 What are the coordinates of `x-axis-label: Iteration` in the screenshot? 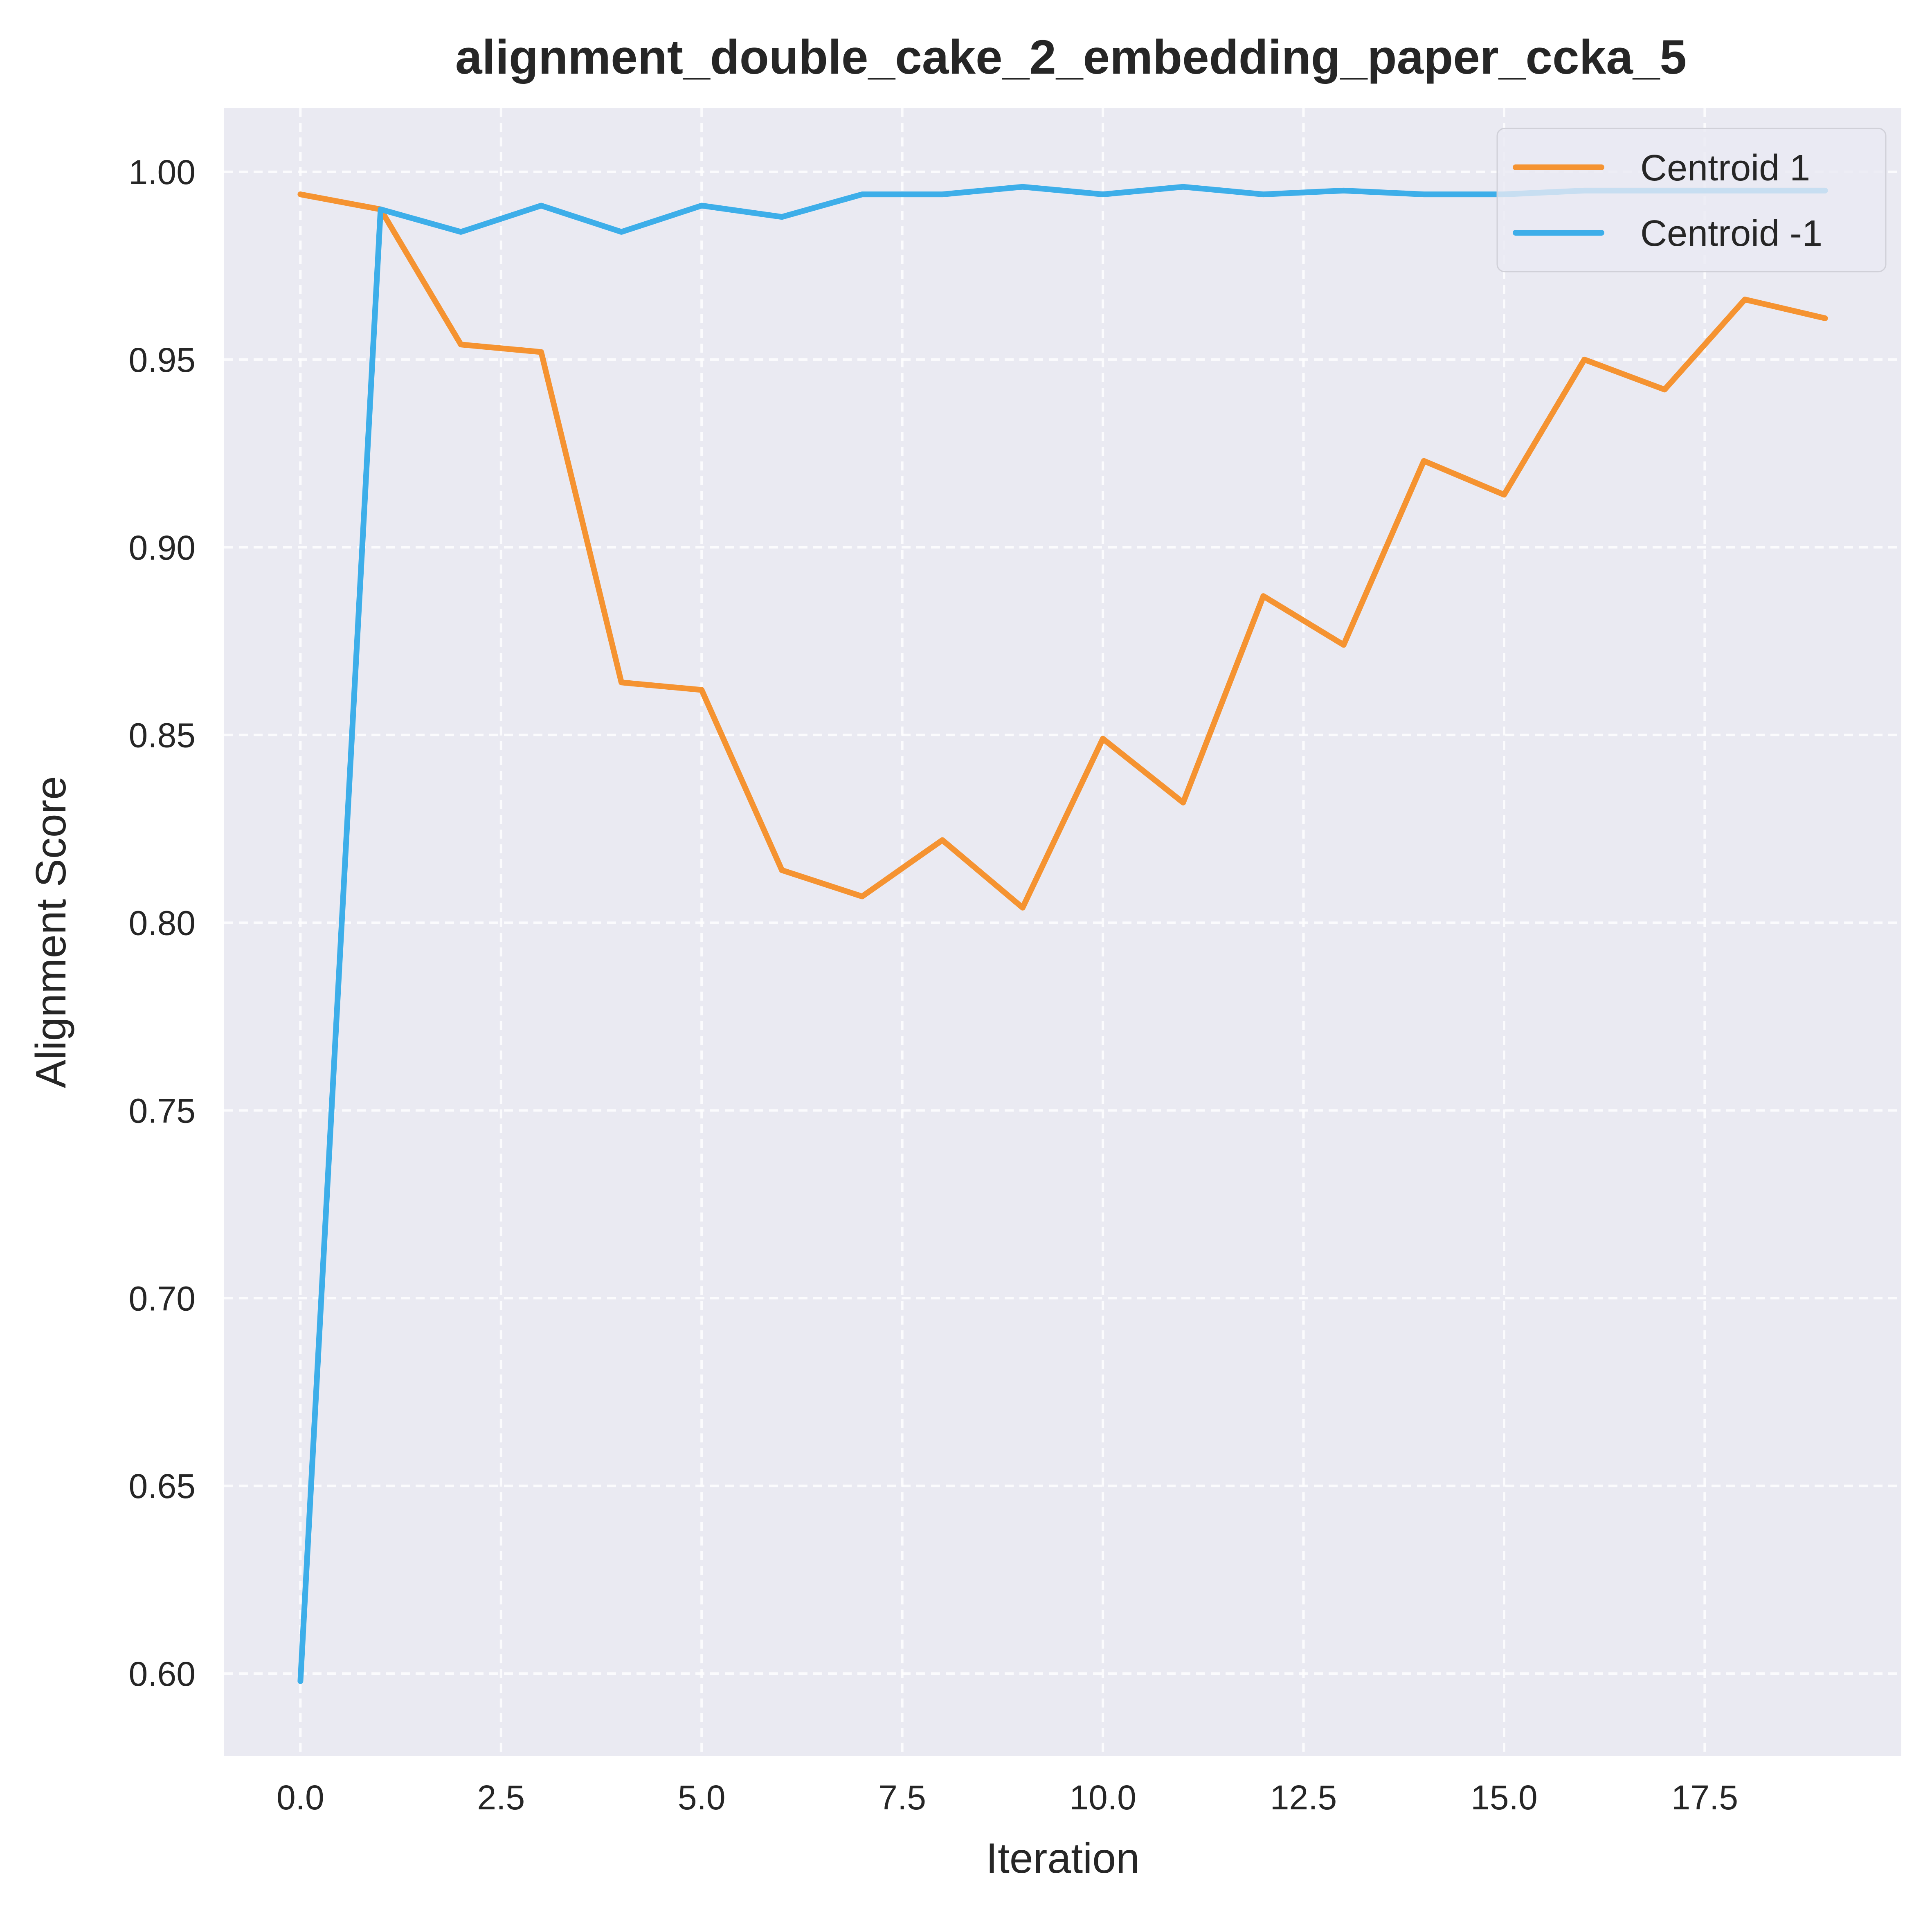 It's located at (1063, 1859).